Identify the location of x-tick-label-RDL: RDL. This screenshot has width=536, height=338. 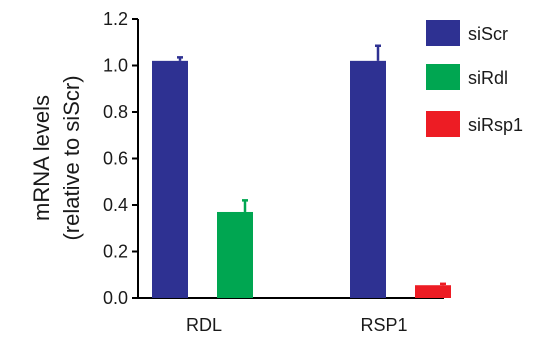
(204, 325).